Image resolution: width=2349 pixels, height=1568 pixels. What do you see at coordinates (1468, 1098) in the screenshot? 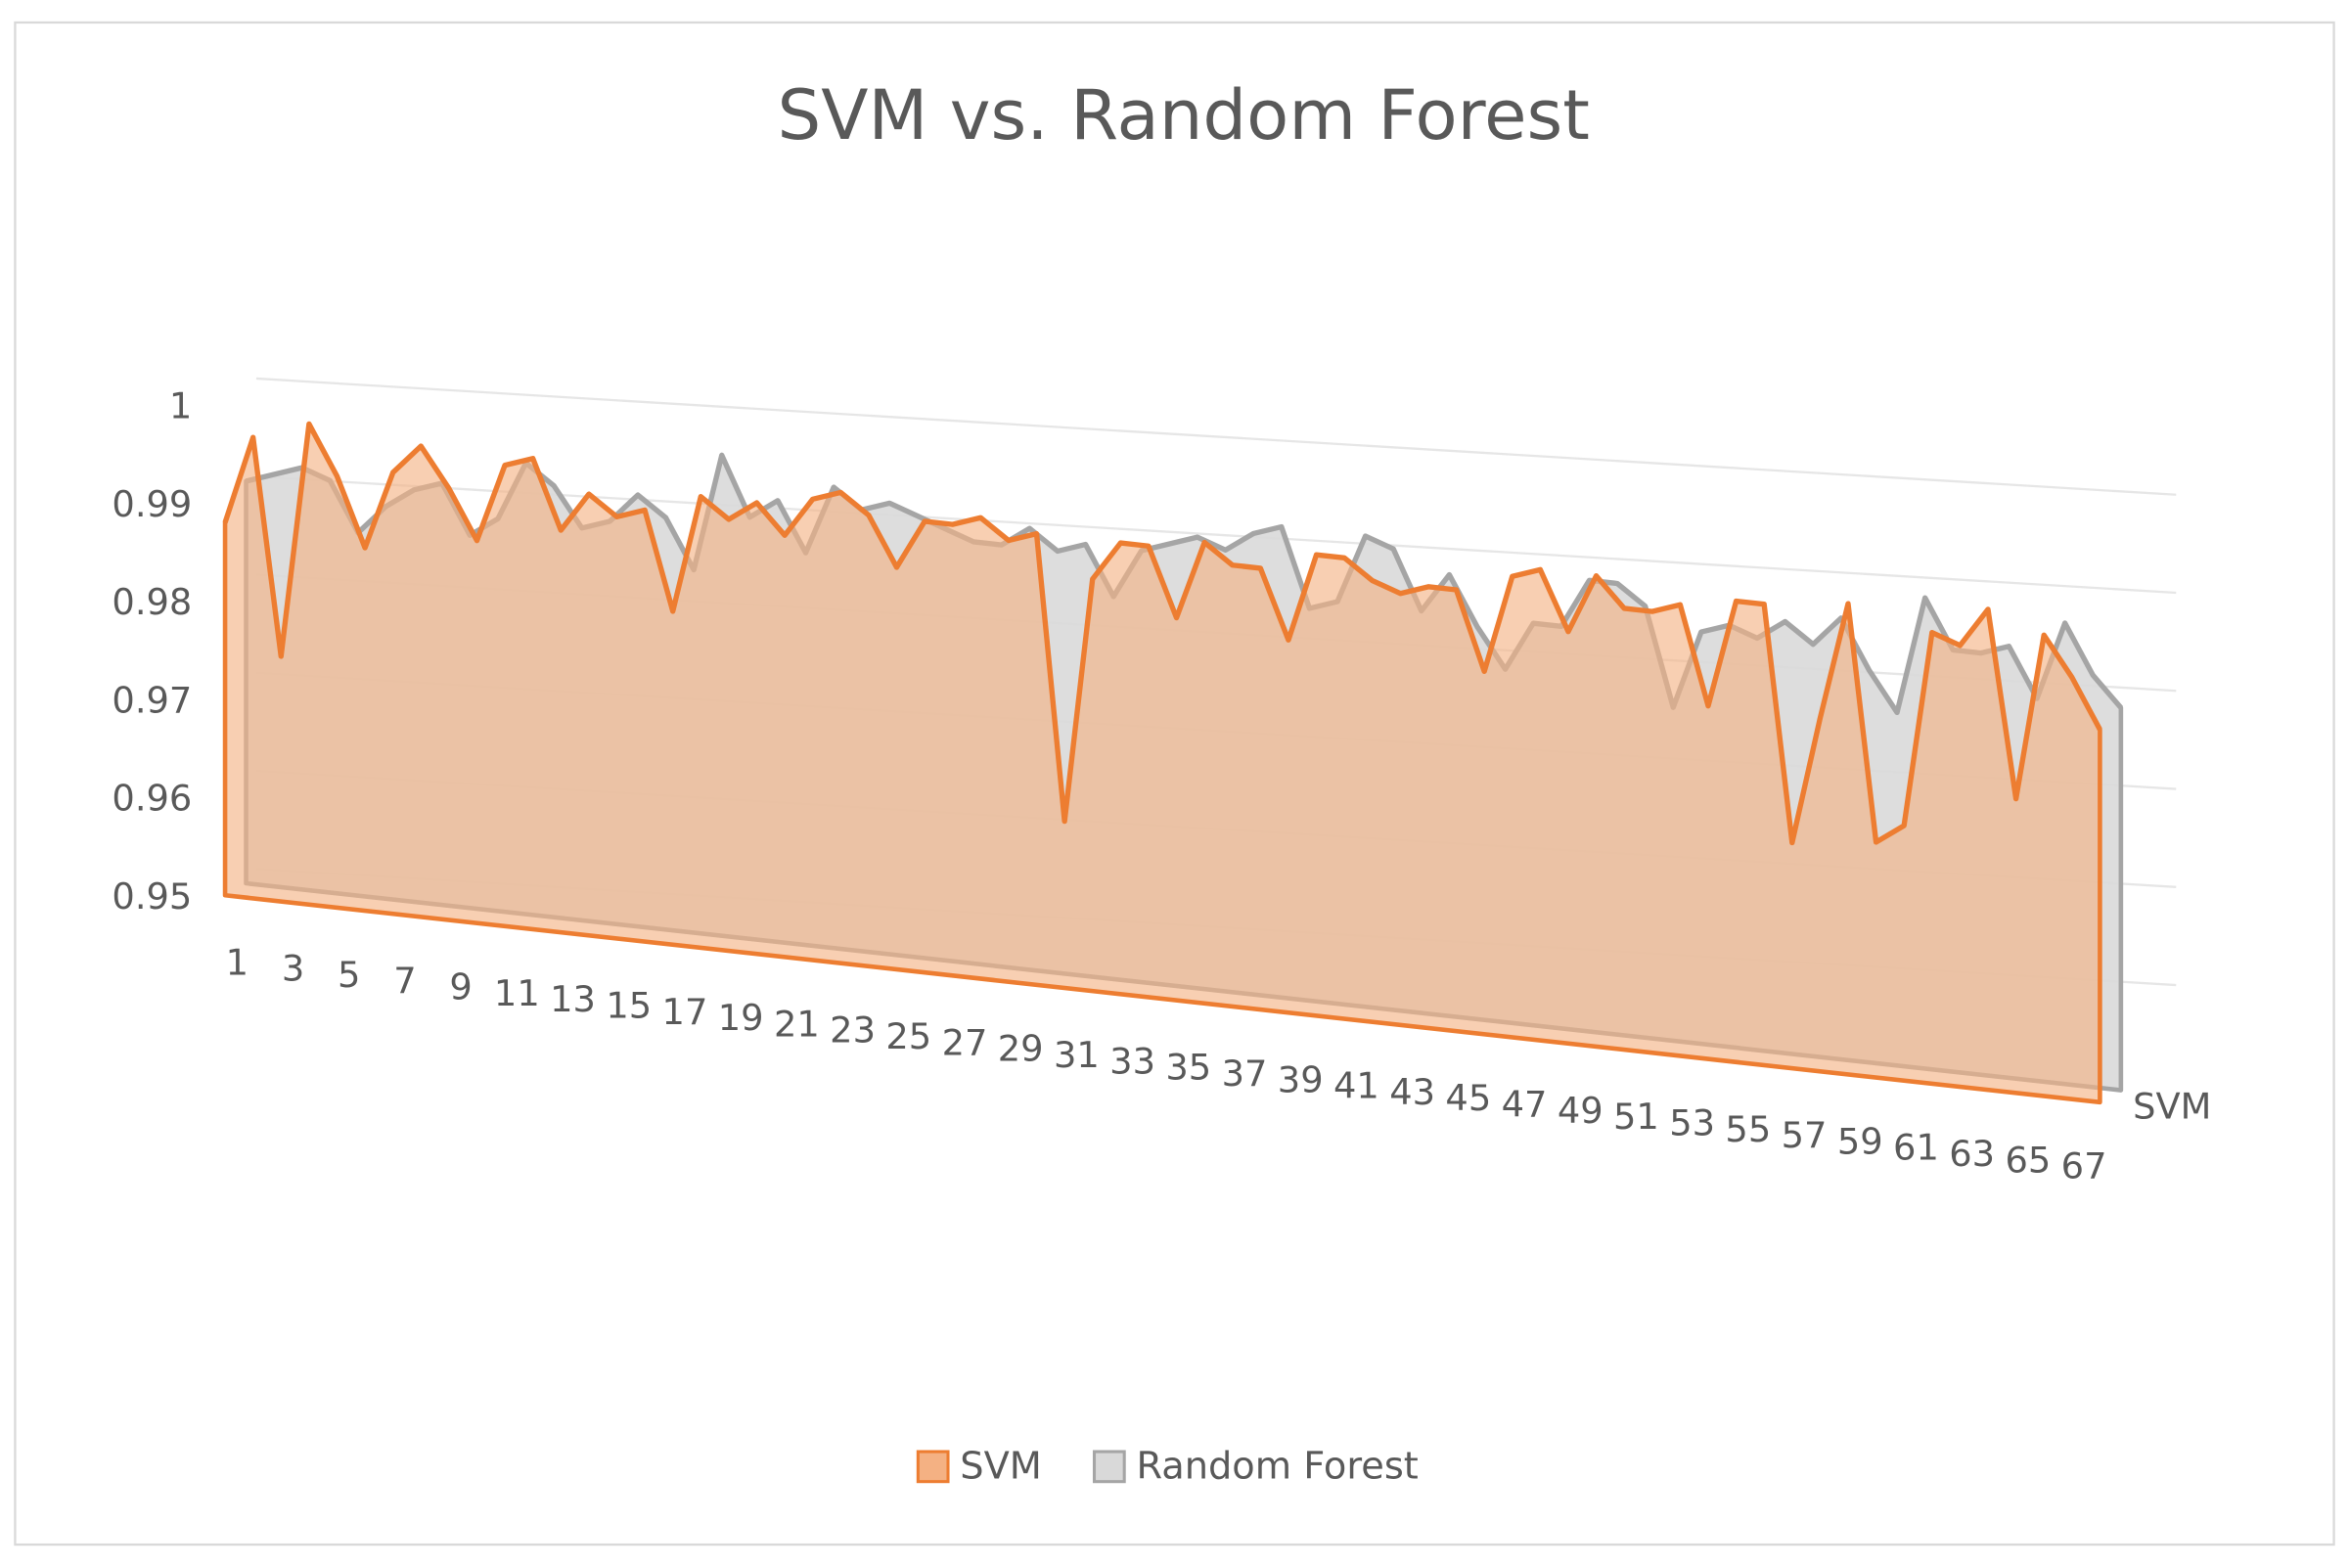
I see `x-tick-label: 45` at bounding box center [1468, 1098].